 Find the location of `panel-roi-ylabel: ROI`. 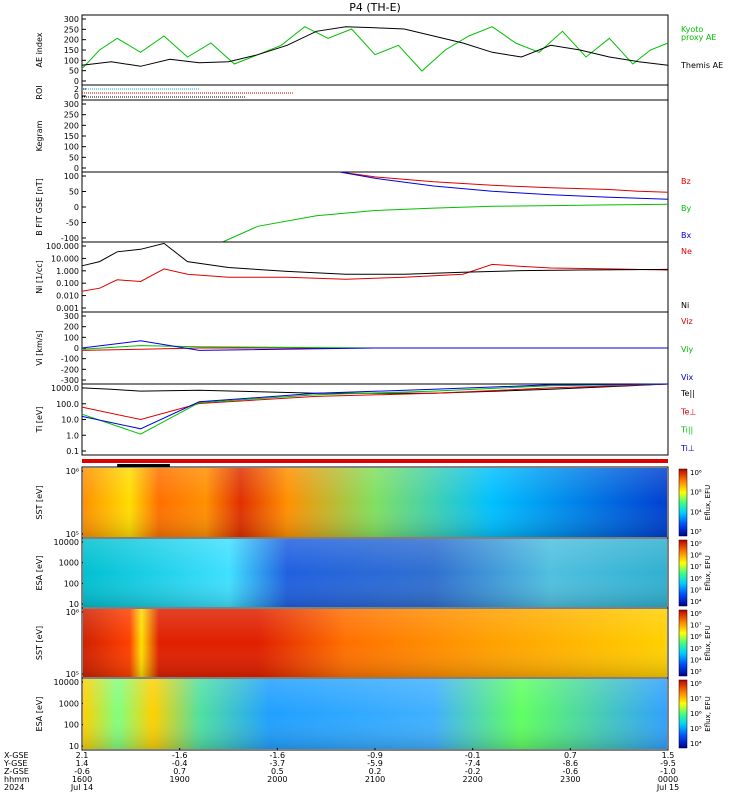

panel-roi-ylabel: ROI is located at coordinates (39, 92).